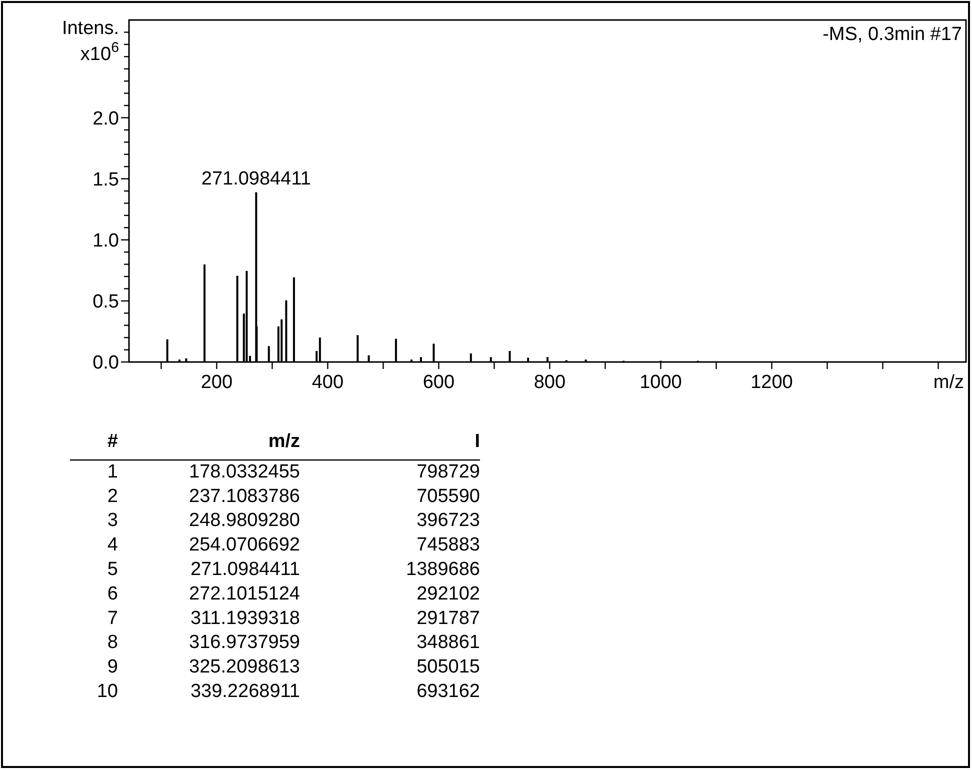 The image size is (972, 770). I want to click on x-tick-label: 600, so click(438, 382).